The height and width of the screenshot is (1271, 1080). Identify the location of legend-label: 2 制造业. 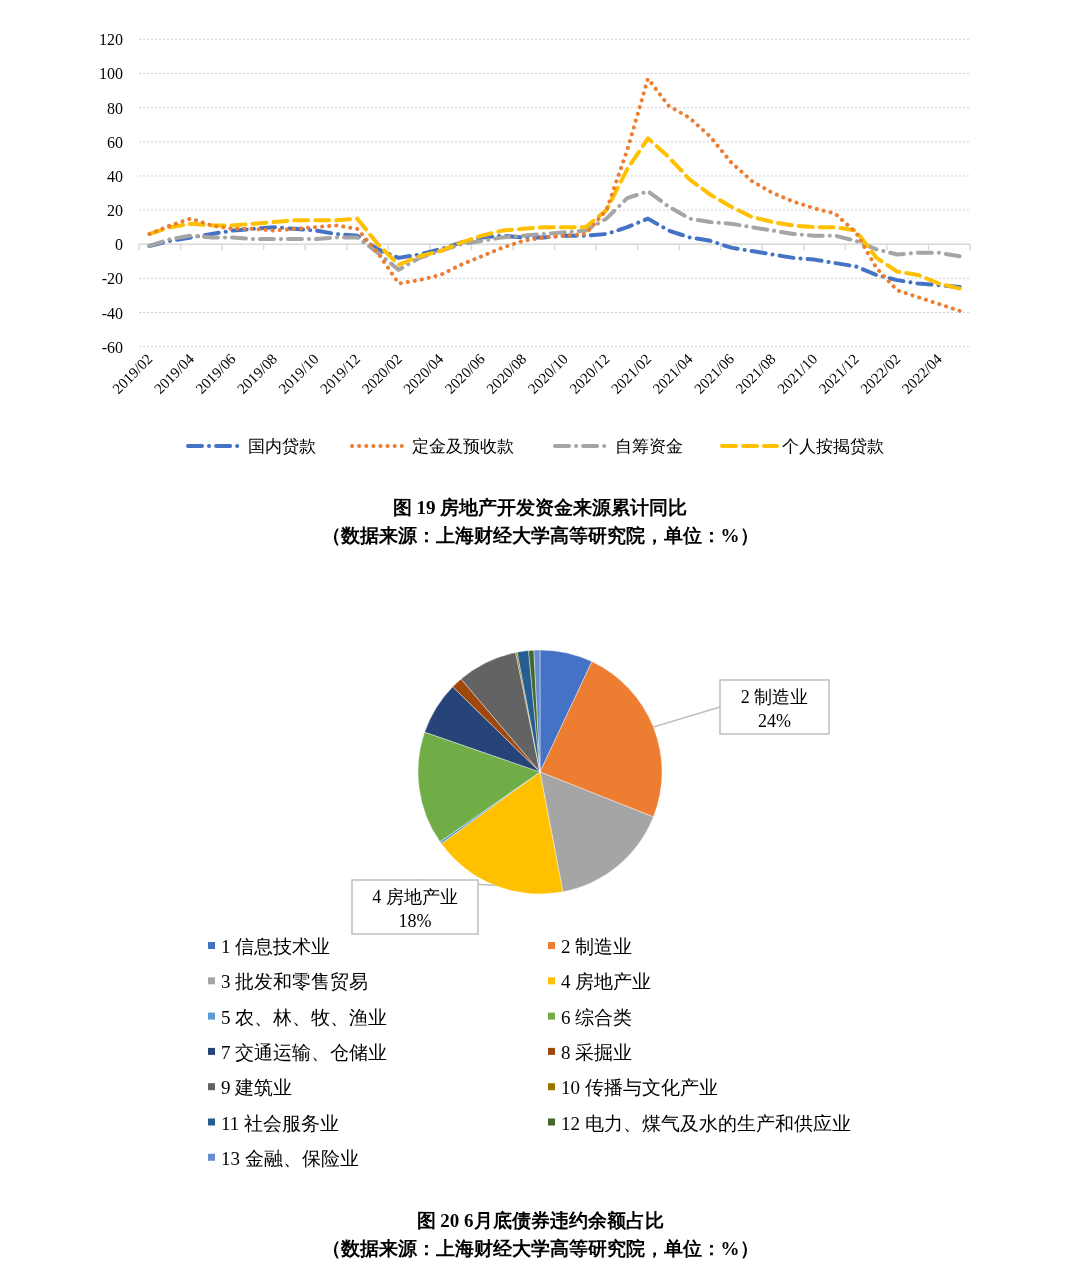
(597, 946).